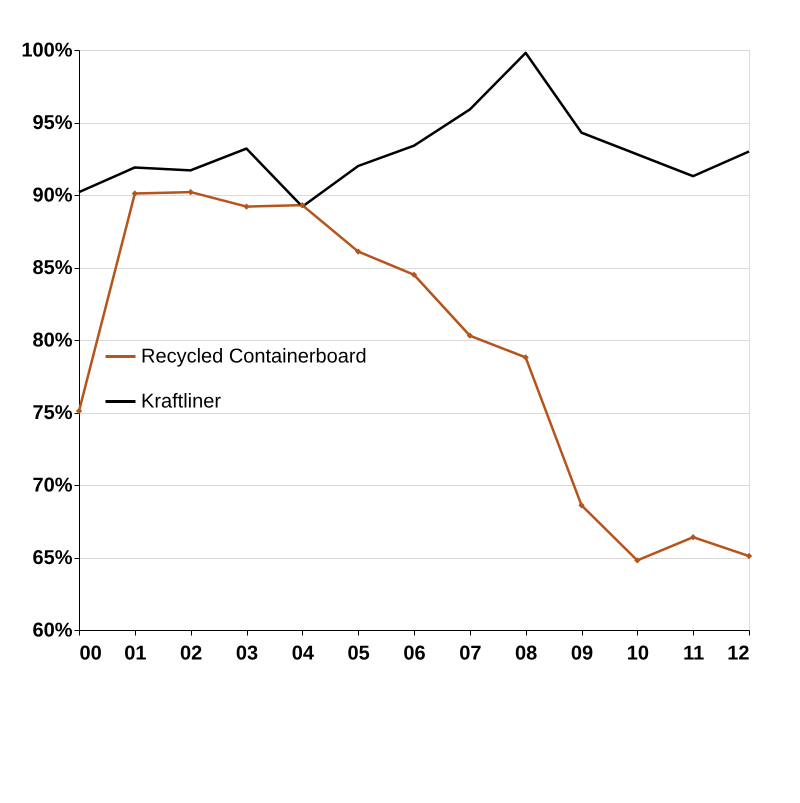 The height and width of the screenshot is (803, 800). What do you see at coordinates (693, 653) in the screenshot?
I see `x-tick-label: 11` at bounding box center [693, 653].